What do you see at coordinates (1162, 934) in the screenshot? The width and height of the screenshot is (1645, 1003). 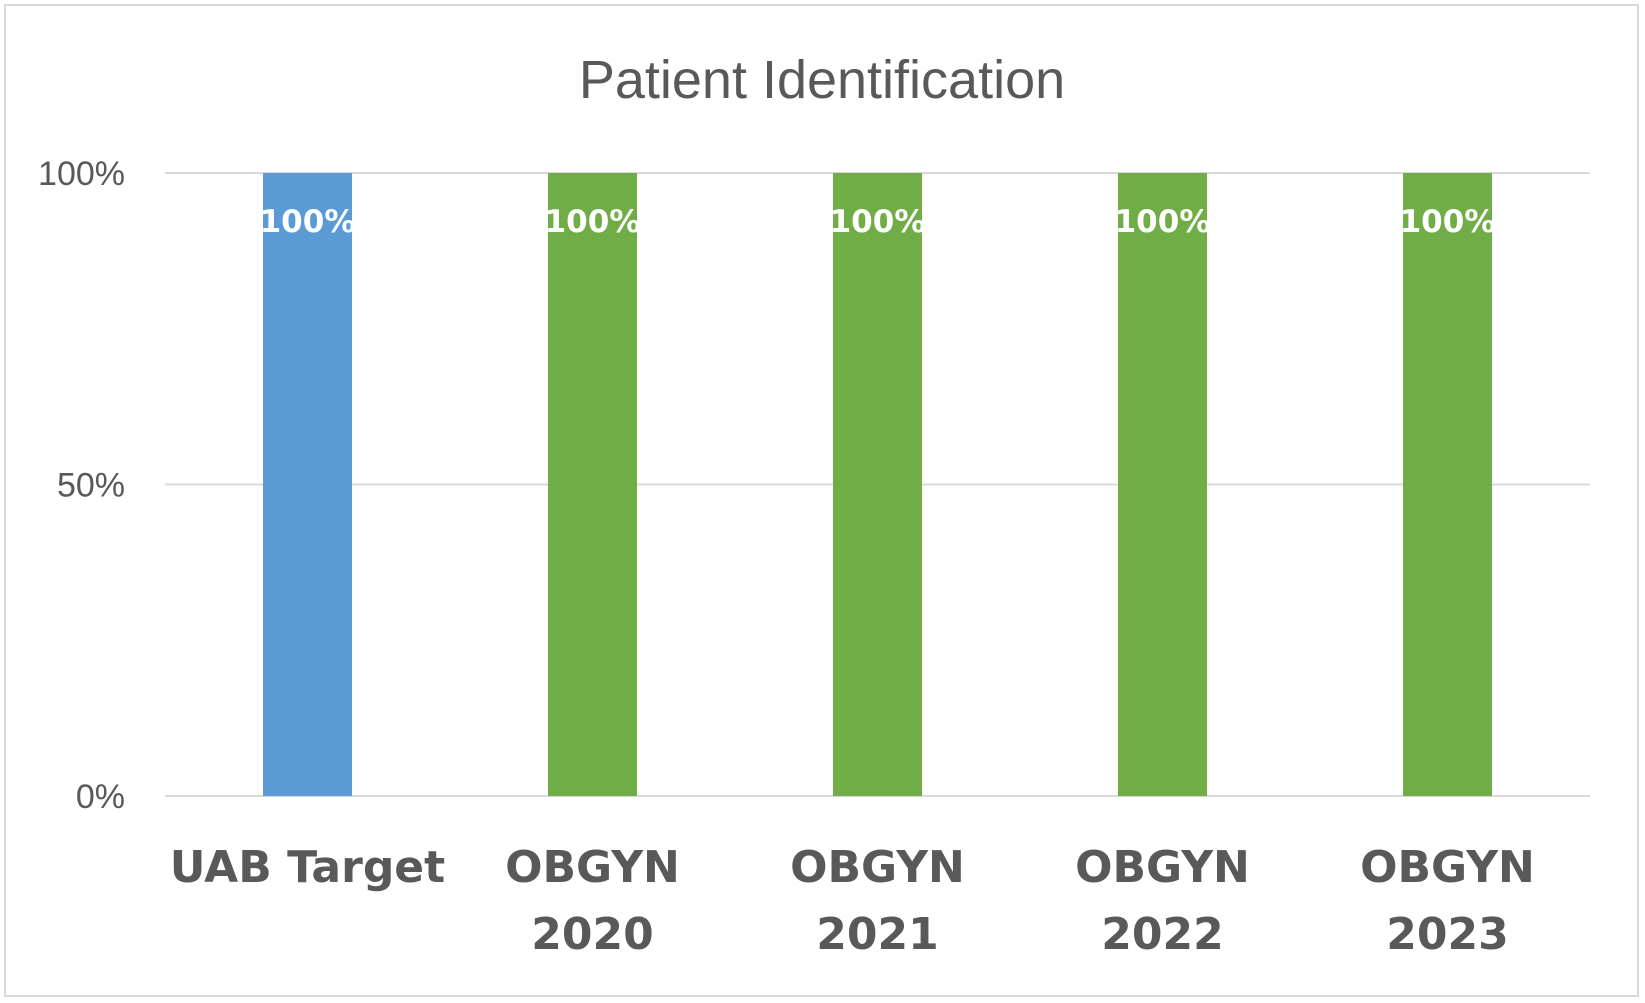 I see `x-tick-label: 2022` at bounding box center [1162, 934].